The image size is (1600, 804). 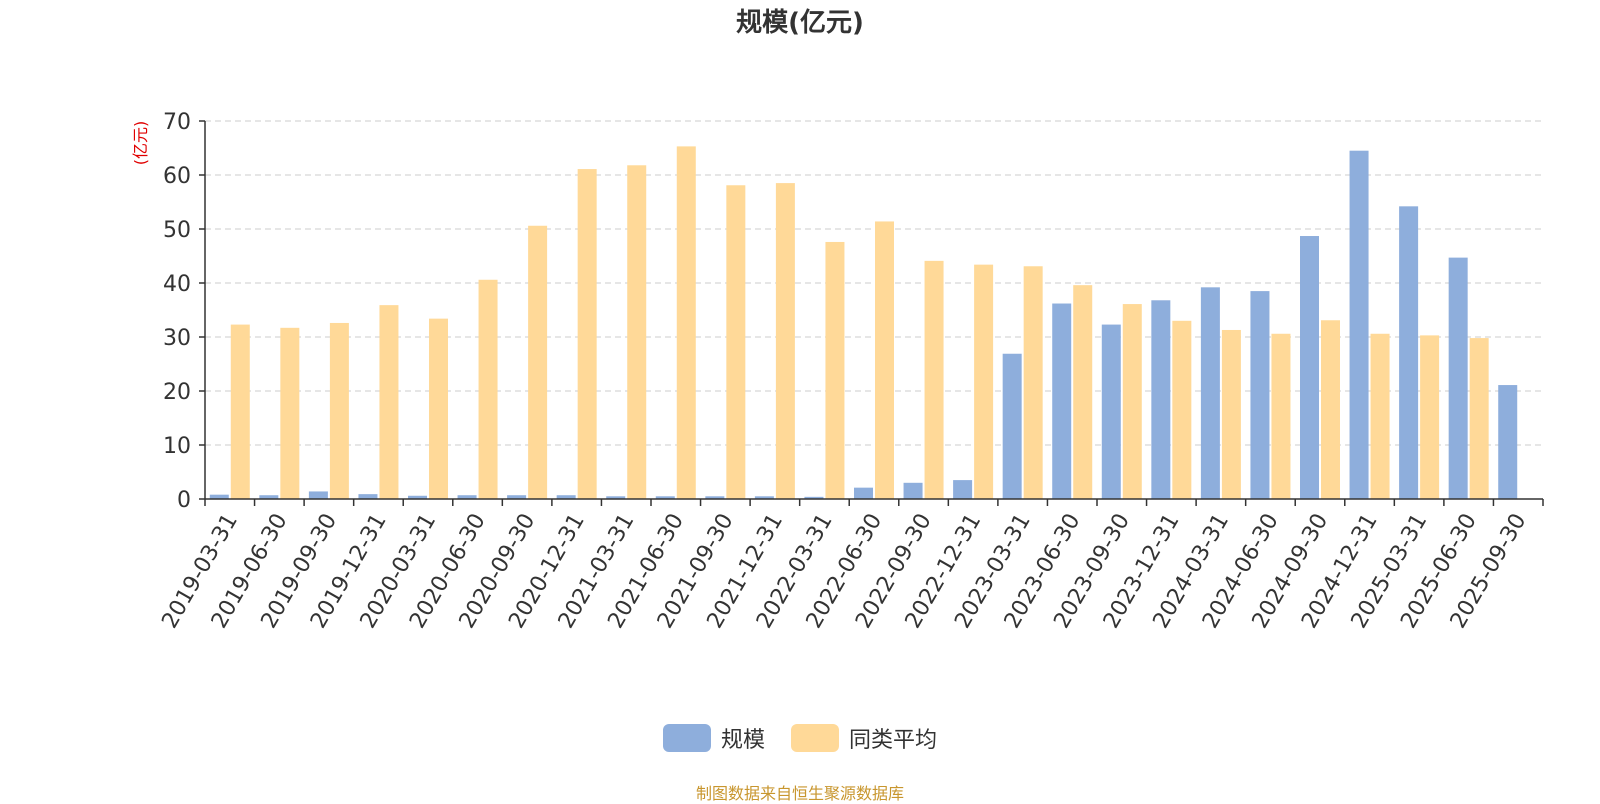 What do you see at coordinates (177, 176) in the screenshot?
I see `y-tick-label: 60` at bounding box center [177, 176].